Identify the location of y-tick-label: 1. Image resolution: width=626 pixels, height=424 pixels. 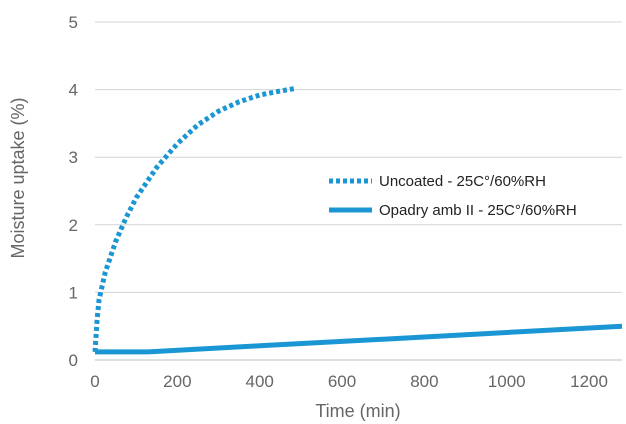
(73, 292).